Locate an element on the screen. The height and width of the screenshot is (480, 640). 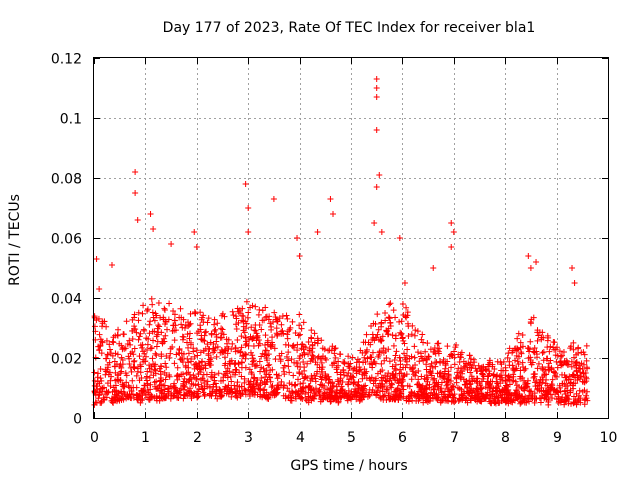
x-tick-label: 4 is located at coordinates (300, 438).